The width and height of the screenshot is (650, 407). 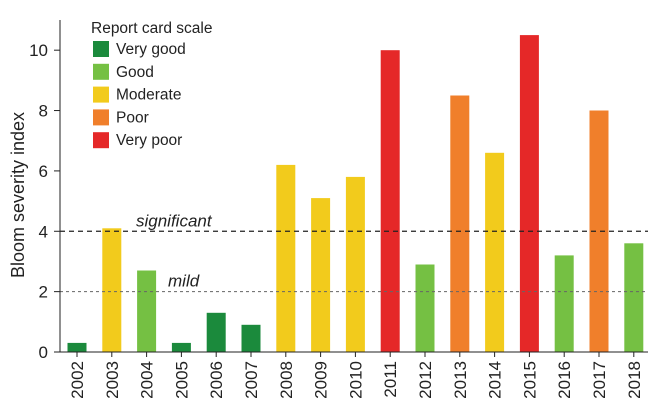 What do you see at coordinates (101, 71) in the screenshot?
I see `legend-swatch-good` at bounding box center [101, 71].